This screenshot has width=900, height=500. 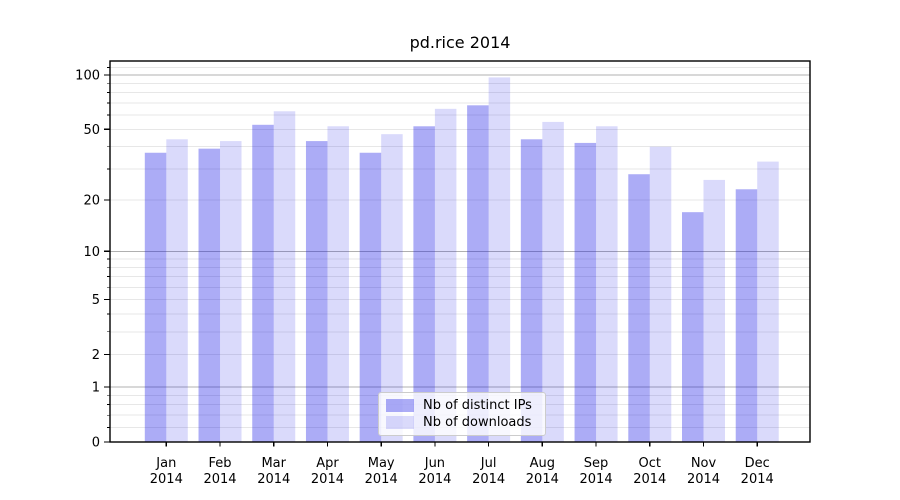 I want to click on x-tick-label-month: Jul, so click(x=488, y=463).